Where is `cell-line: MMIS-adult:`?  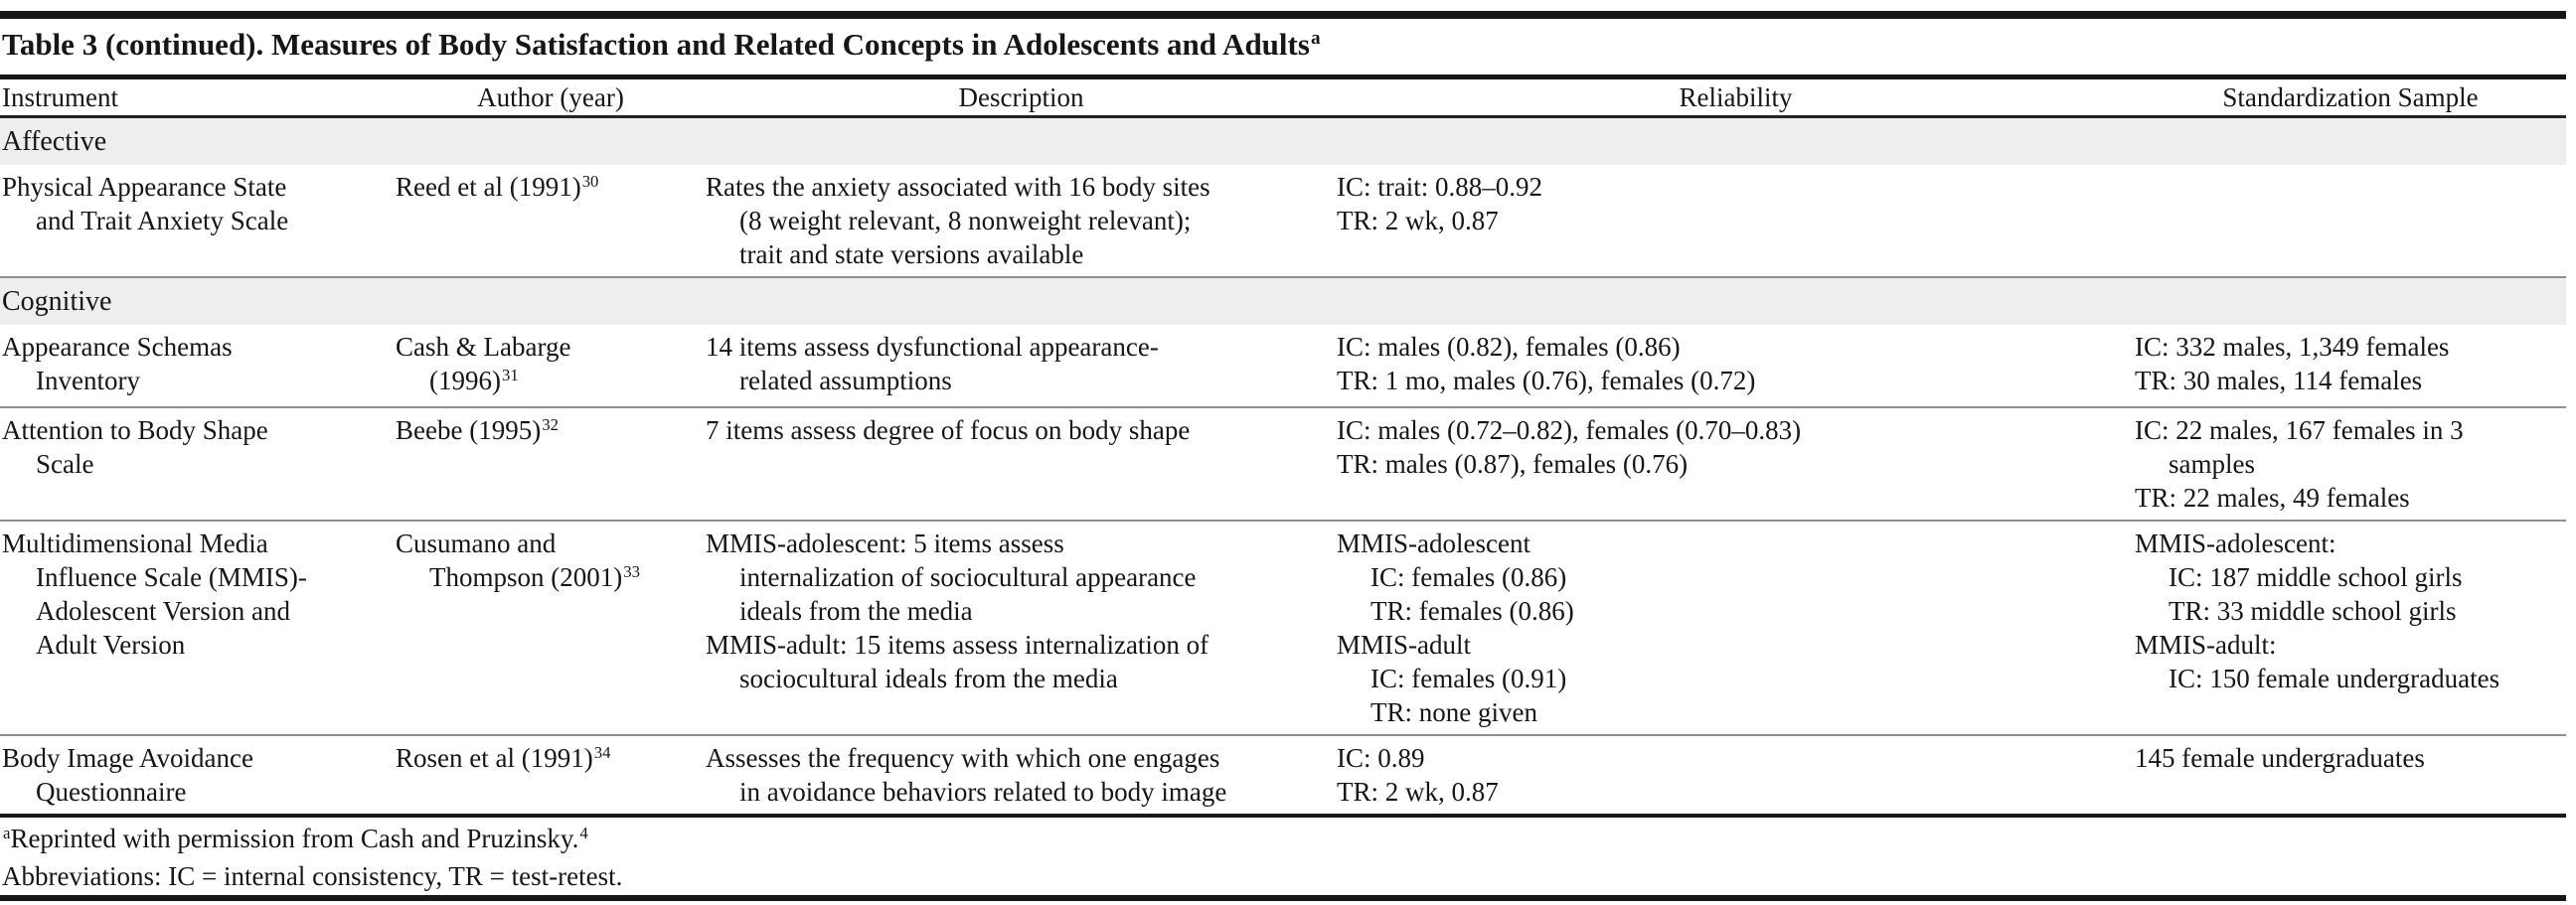 cell-line: MMIS-adult: is located at coordinates (2206, 645).